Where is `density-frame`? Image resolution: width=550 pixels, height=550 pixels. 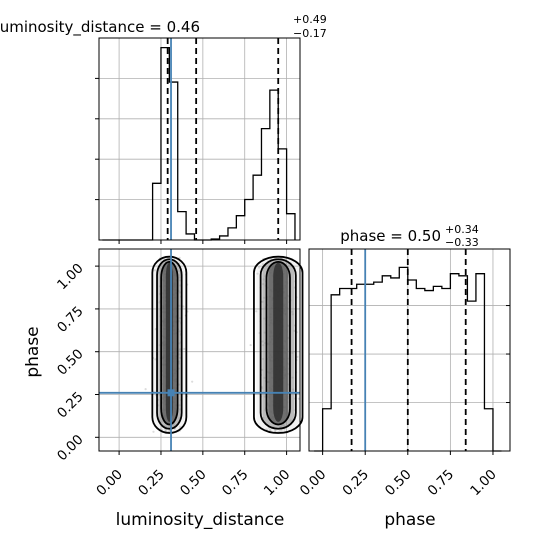
density-frame is located at coordinates (199, 350).